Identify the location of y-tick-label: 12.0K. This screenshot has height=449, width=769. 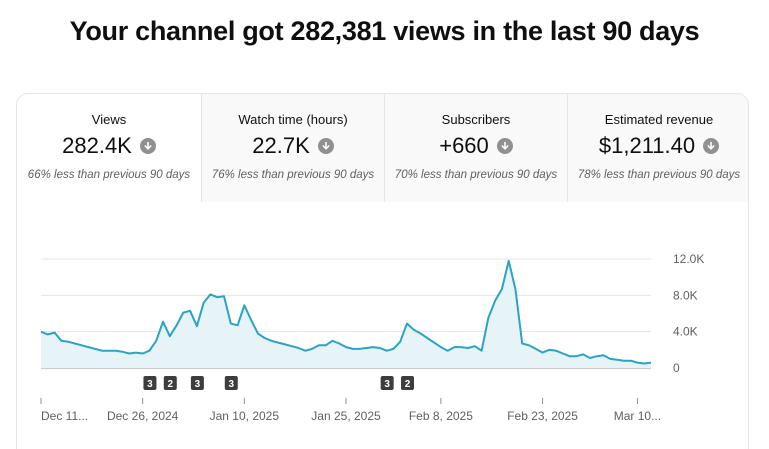
(688, 259).